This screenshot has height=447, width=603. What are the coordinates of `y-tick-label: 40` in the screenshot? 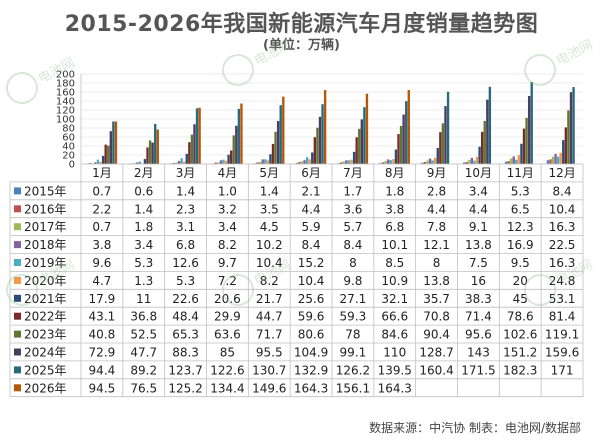 It's located at (68, 147).